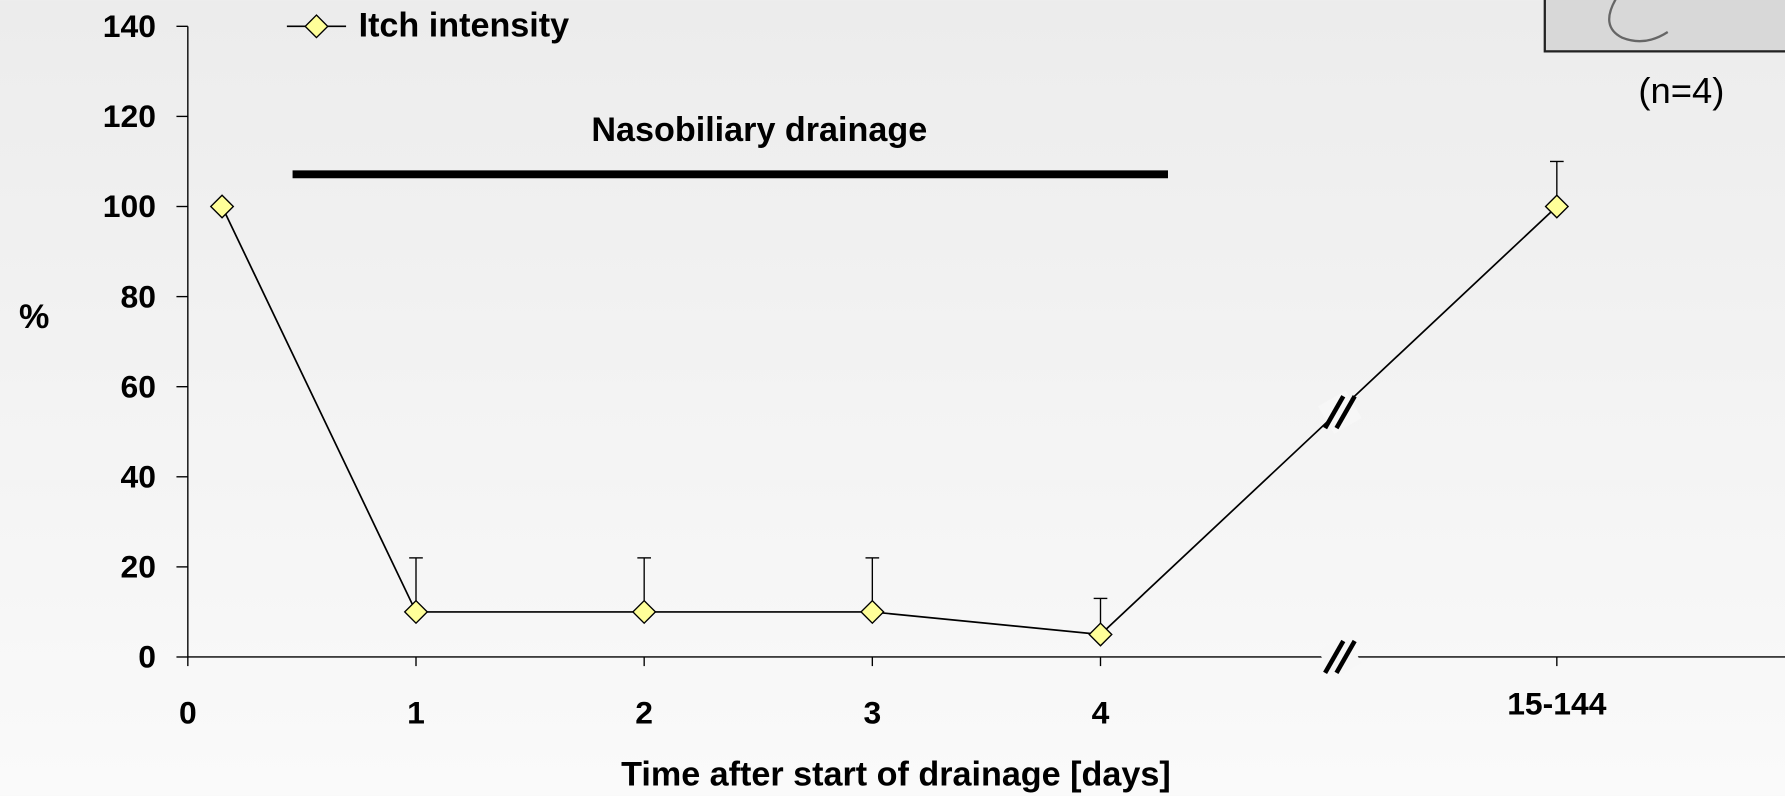 This screenshot has height=796, width=1785. Describe the element at coordinates (1101, 712) in the screenshot. I see `x-tick-label: 4` at that location.